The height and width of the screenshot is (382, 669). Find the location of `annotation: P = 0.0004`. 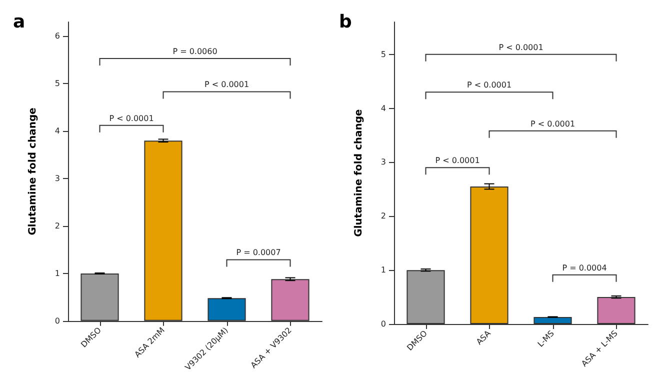

annotation: P = 0.0004 is located at coordinates (584, 267).